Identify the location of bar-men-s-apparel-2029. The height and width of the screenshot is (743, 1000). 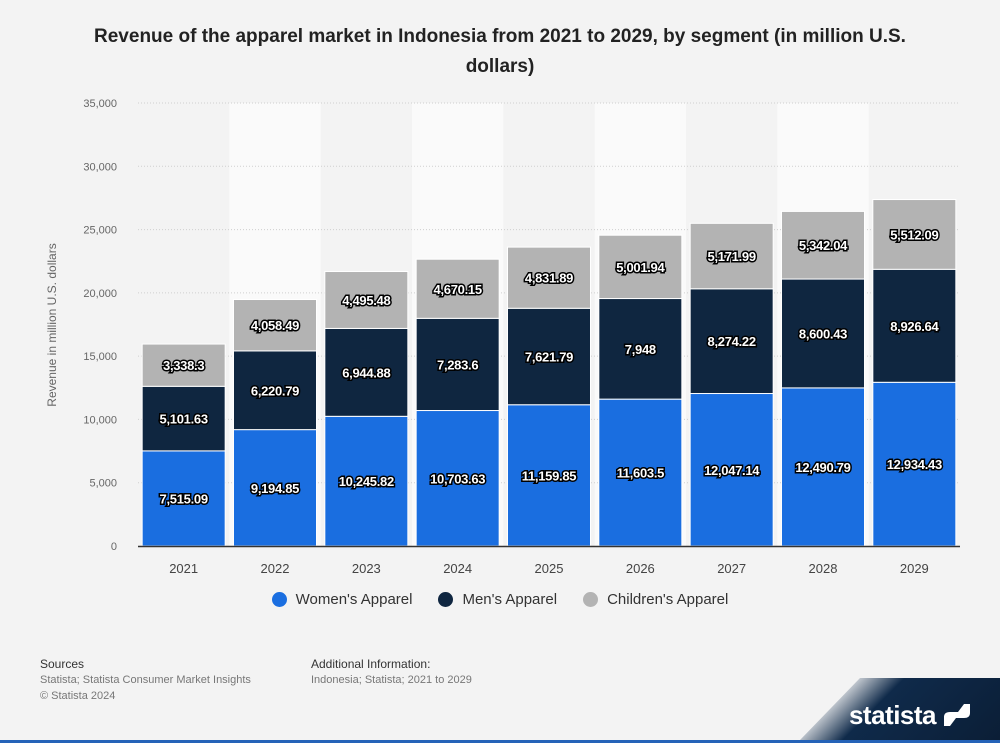
(914, 325).